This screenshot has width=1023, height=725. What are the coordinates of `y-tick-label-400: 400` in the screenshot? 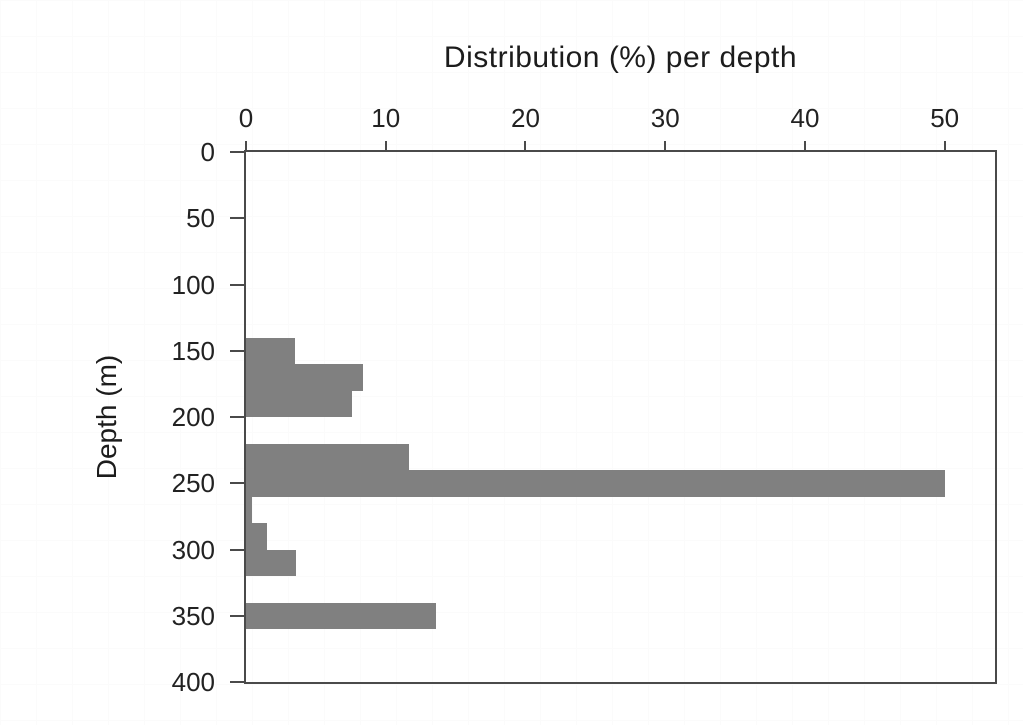 It's located at (193, 682).